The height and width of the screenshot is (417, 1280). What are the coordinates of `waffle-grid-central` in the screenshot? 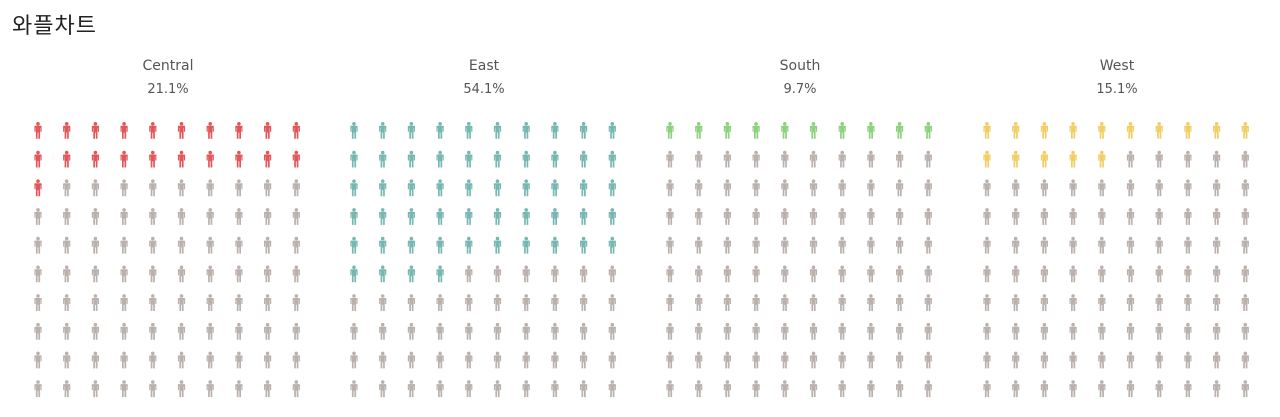 It's located at (167, 260).